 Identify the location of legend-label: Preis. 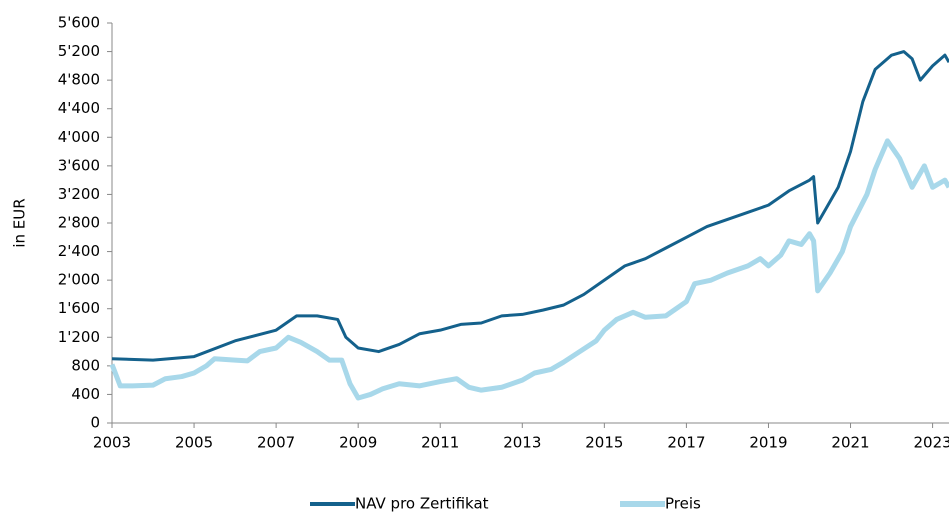
(683, 504).